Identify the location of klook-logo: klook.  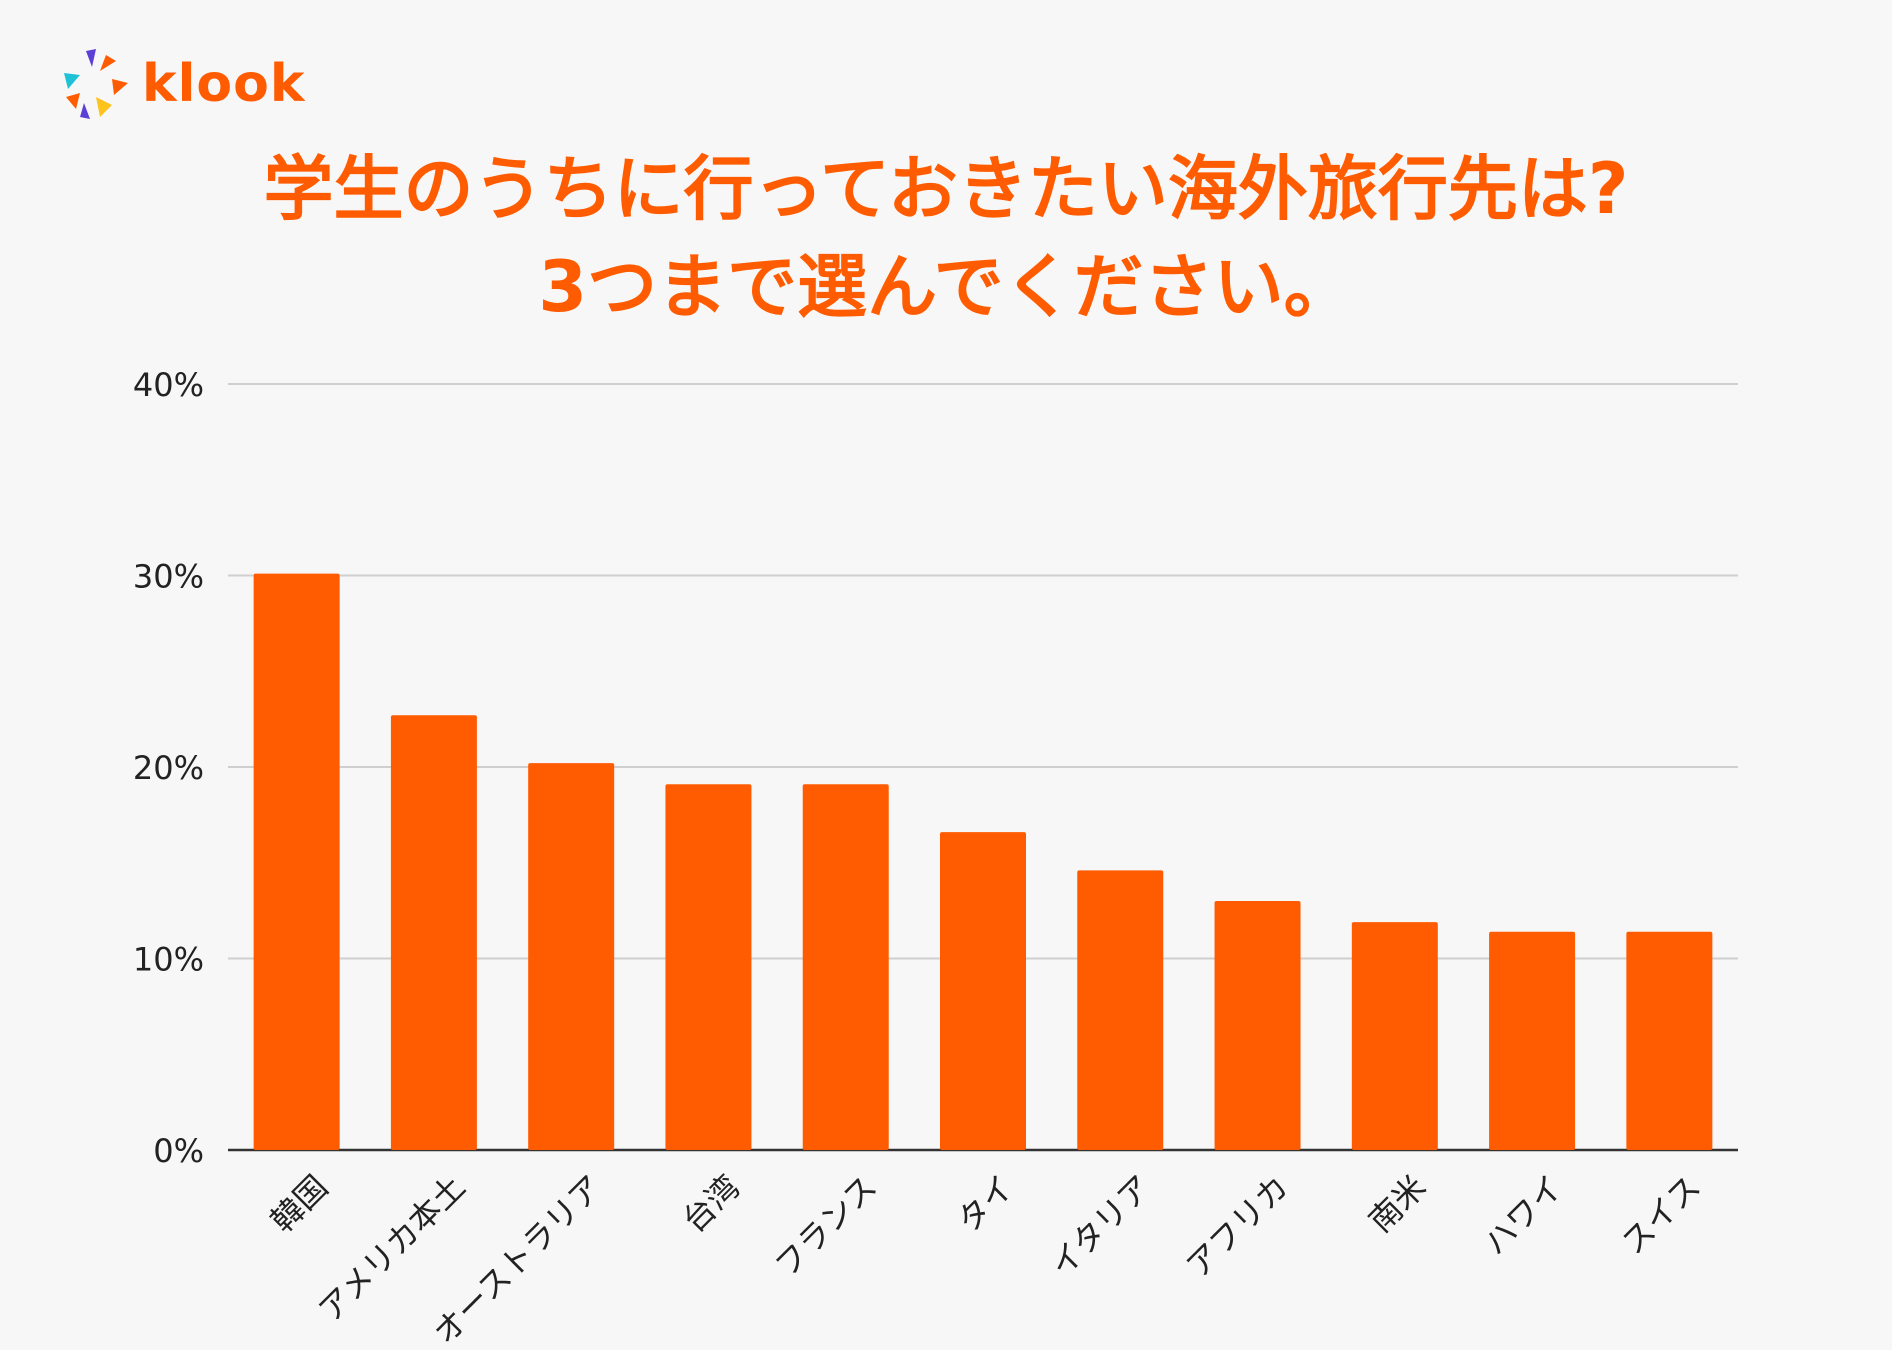
(180, 84).